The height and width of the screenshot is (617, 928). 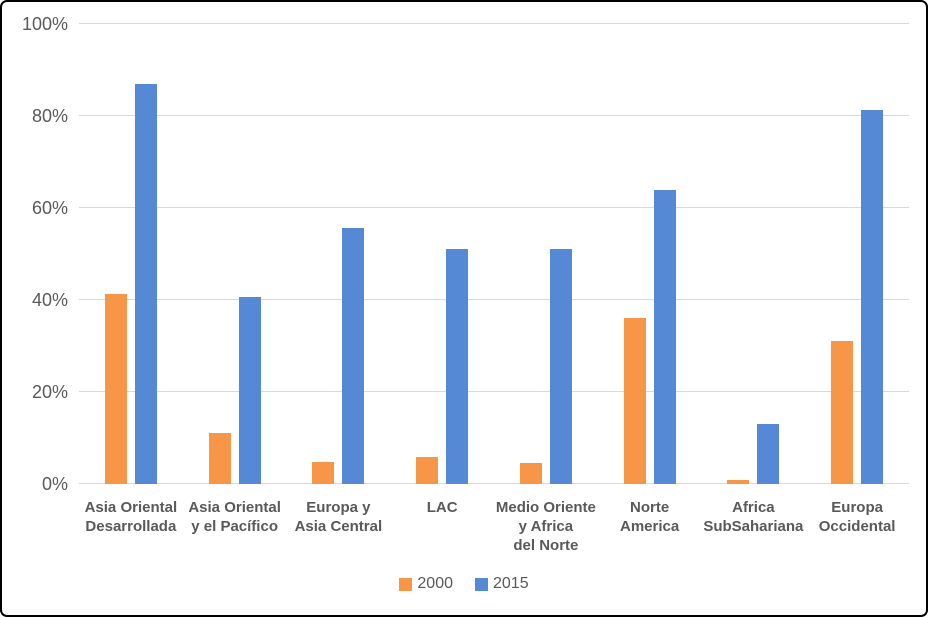 What do you see at coordinates (530, 473) in the screenshot?
I see `bar-2000-Medio Oriente y Africa del Norte` at bounding box center [530, 473].